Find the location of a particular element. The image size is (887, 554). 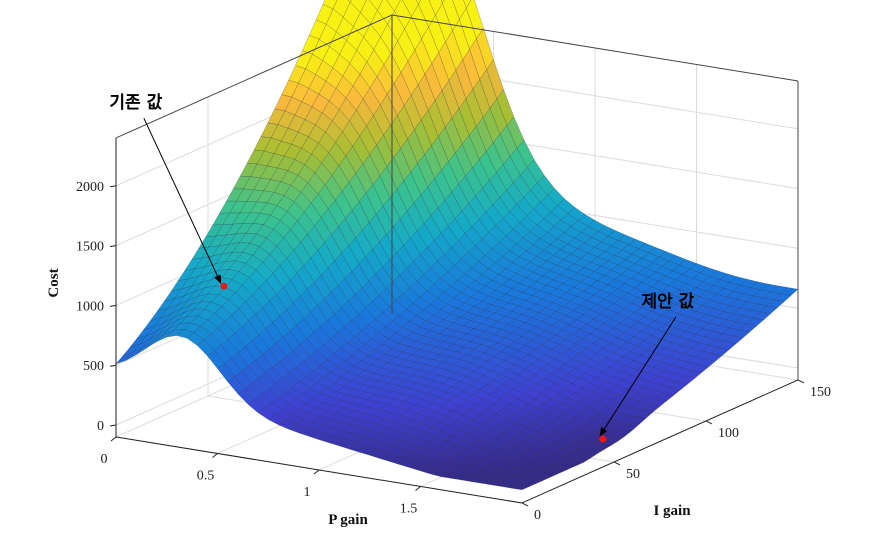

z-tick-label: 2000 is located at coordinates (90, 187).